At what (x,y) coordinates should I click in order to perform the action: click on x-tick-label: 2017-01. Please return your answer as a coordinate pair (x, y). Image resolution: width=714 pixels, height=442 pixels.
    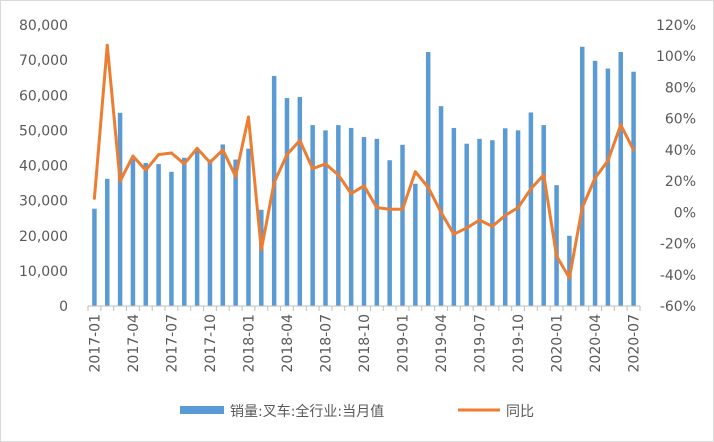
    Looking at the image, I should click on (95, 343).